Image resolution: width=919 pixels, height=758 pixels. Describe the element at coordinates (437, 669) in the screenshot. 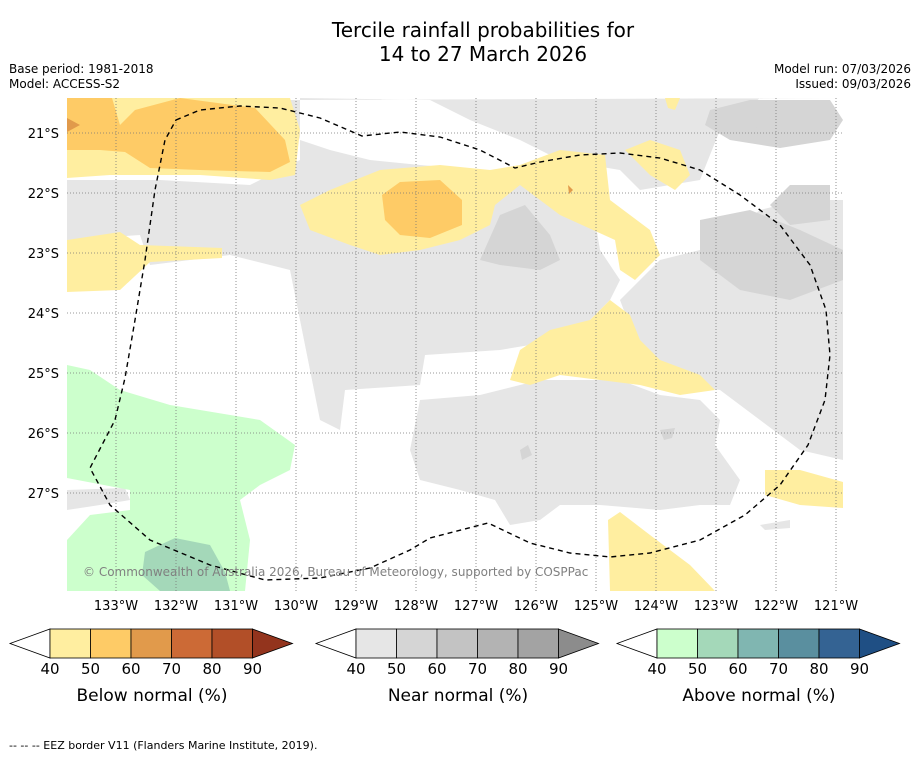

I see `colorbar-near-tick: 60` at that location.